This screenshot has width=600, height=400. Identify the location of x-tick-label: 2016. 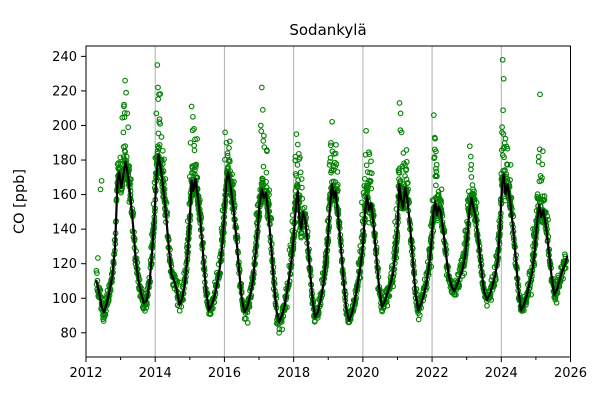
(224, 373).